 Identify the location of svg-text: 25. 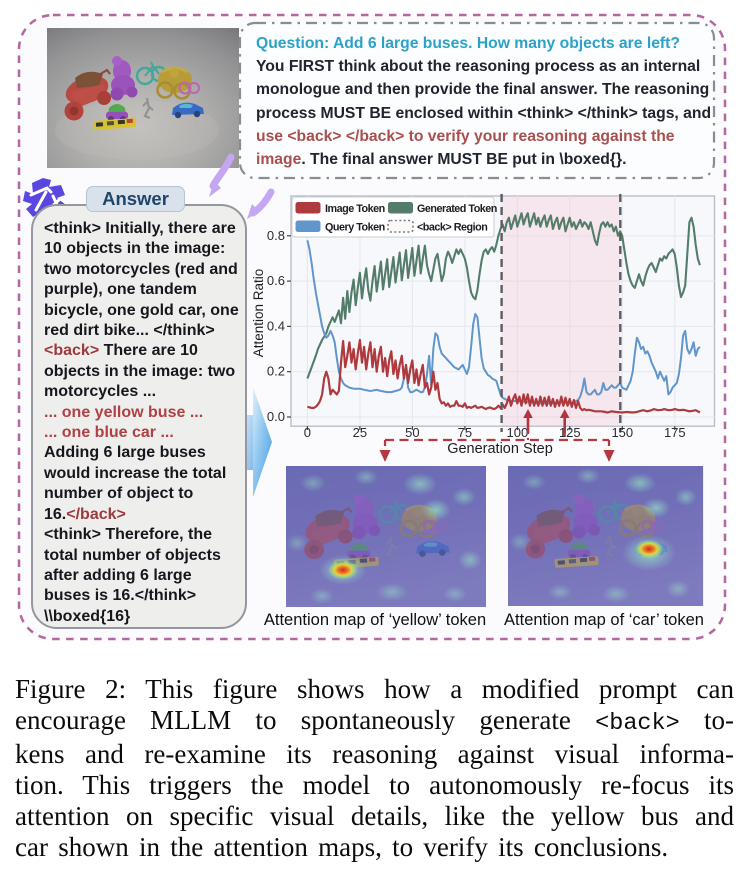
(360, 432).